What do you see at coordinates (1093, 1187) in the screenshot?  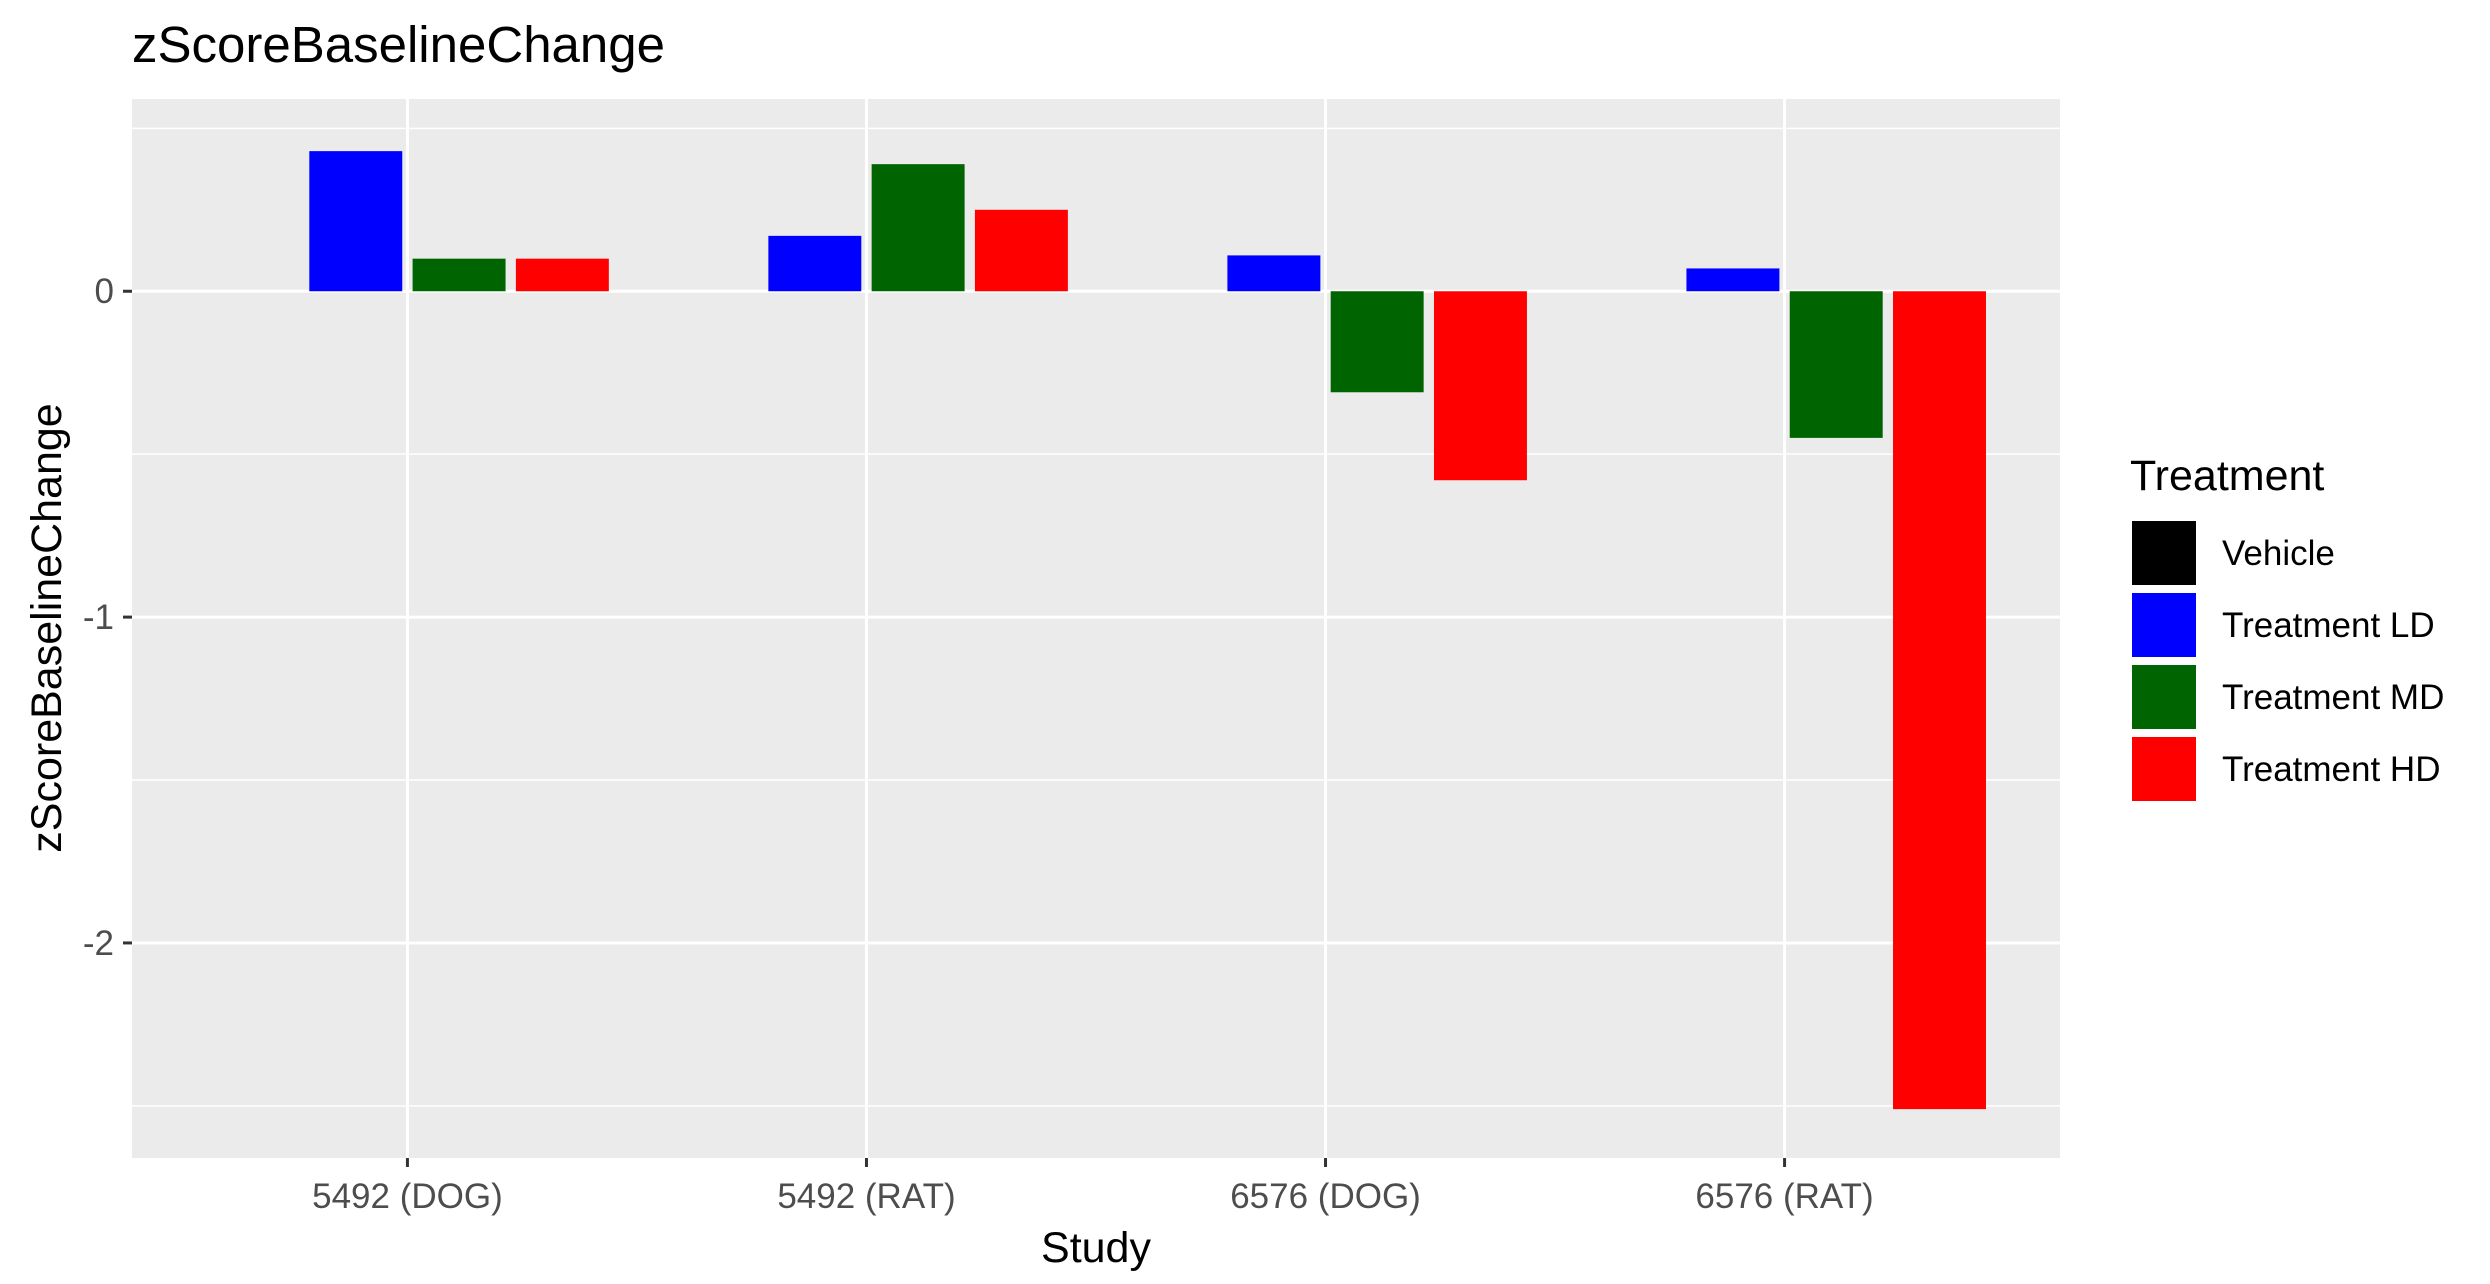 I see `x-axis: 5492 (DOG) 5492 (RAT) 6576 (DOG) 6576 (RAT)` at bounding box center [1093, 1187].